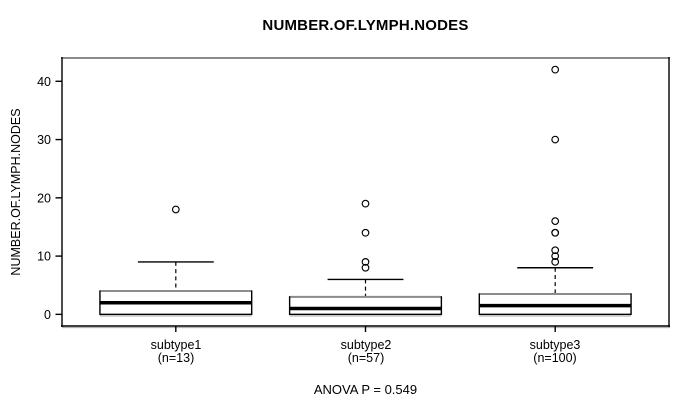 This screenshot has width=700, height=400. Describe the element at coordinates (176, 345) in the screenshot. I see `group-label: subtype1` at that location.